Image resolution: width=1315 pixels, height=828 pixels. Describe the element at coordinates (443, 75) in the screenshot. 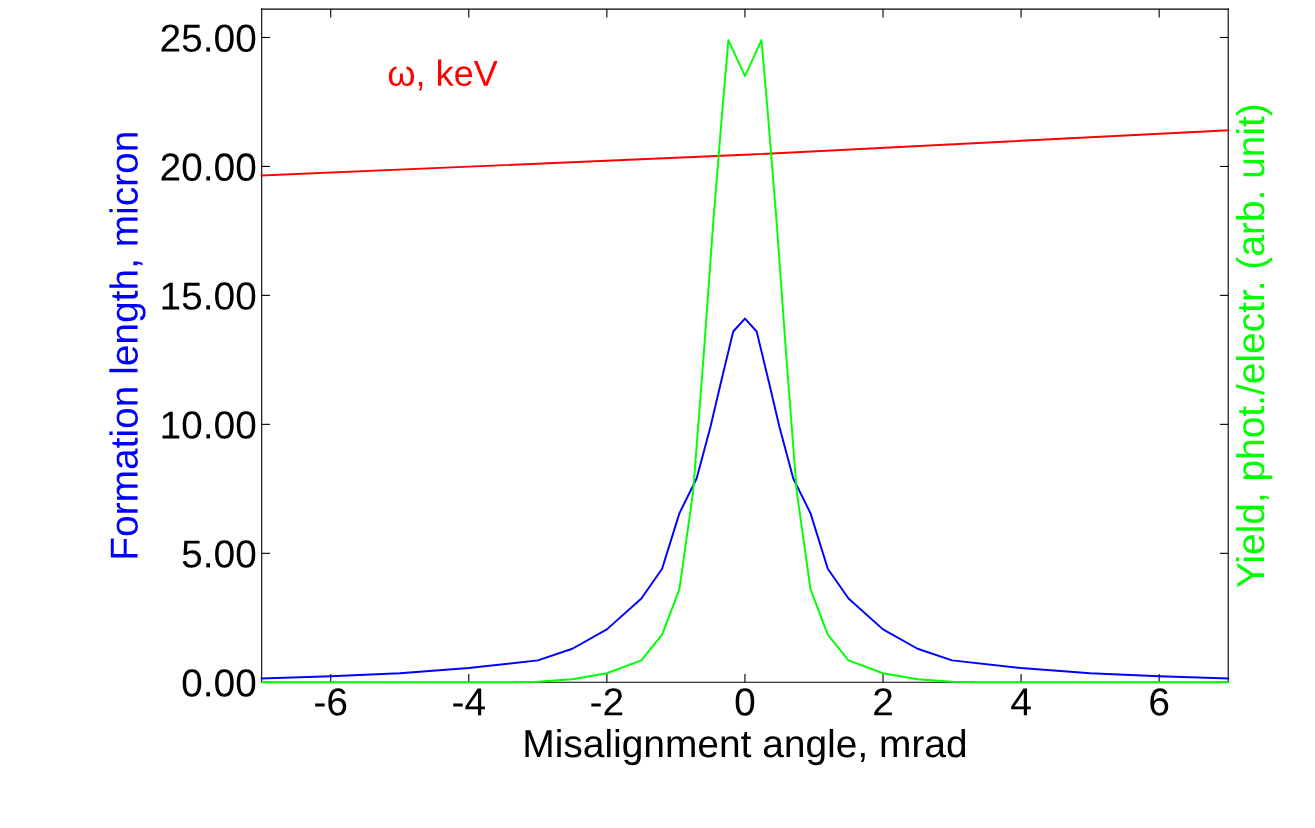

I see `text: ω, keV` at that location.